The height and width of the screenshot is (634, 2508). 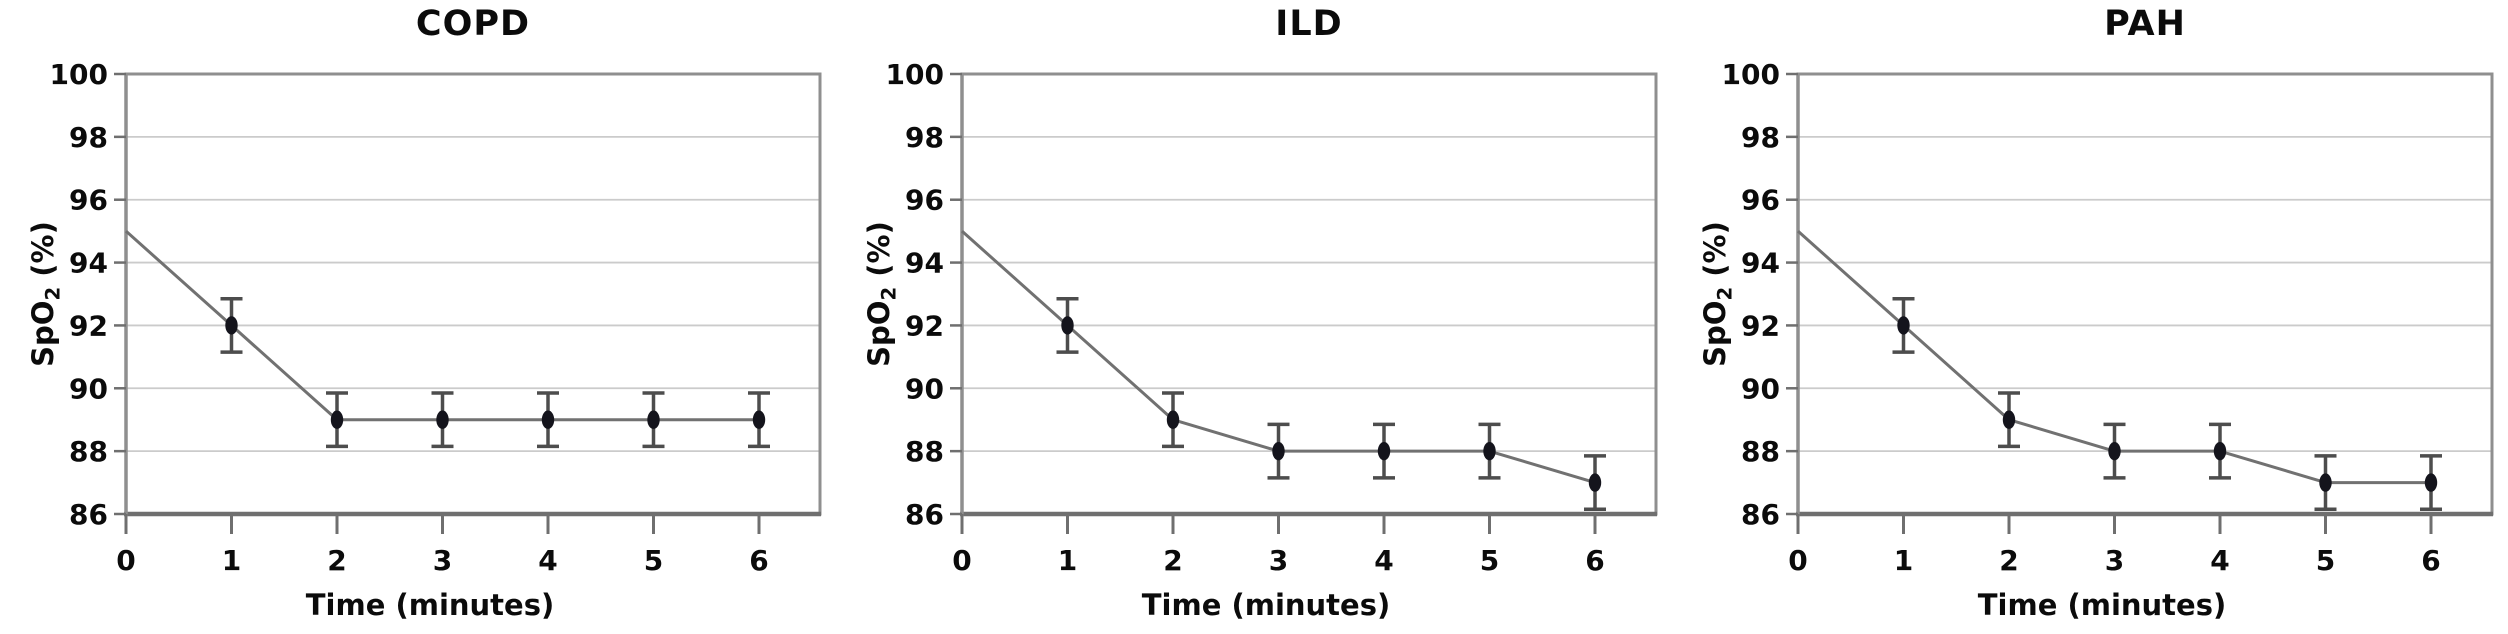 I want to click on chart-title: ILD, so click(x=1309, y=24).